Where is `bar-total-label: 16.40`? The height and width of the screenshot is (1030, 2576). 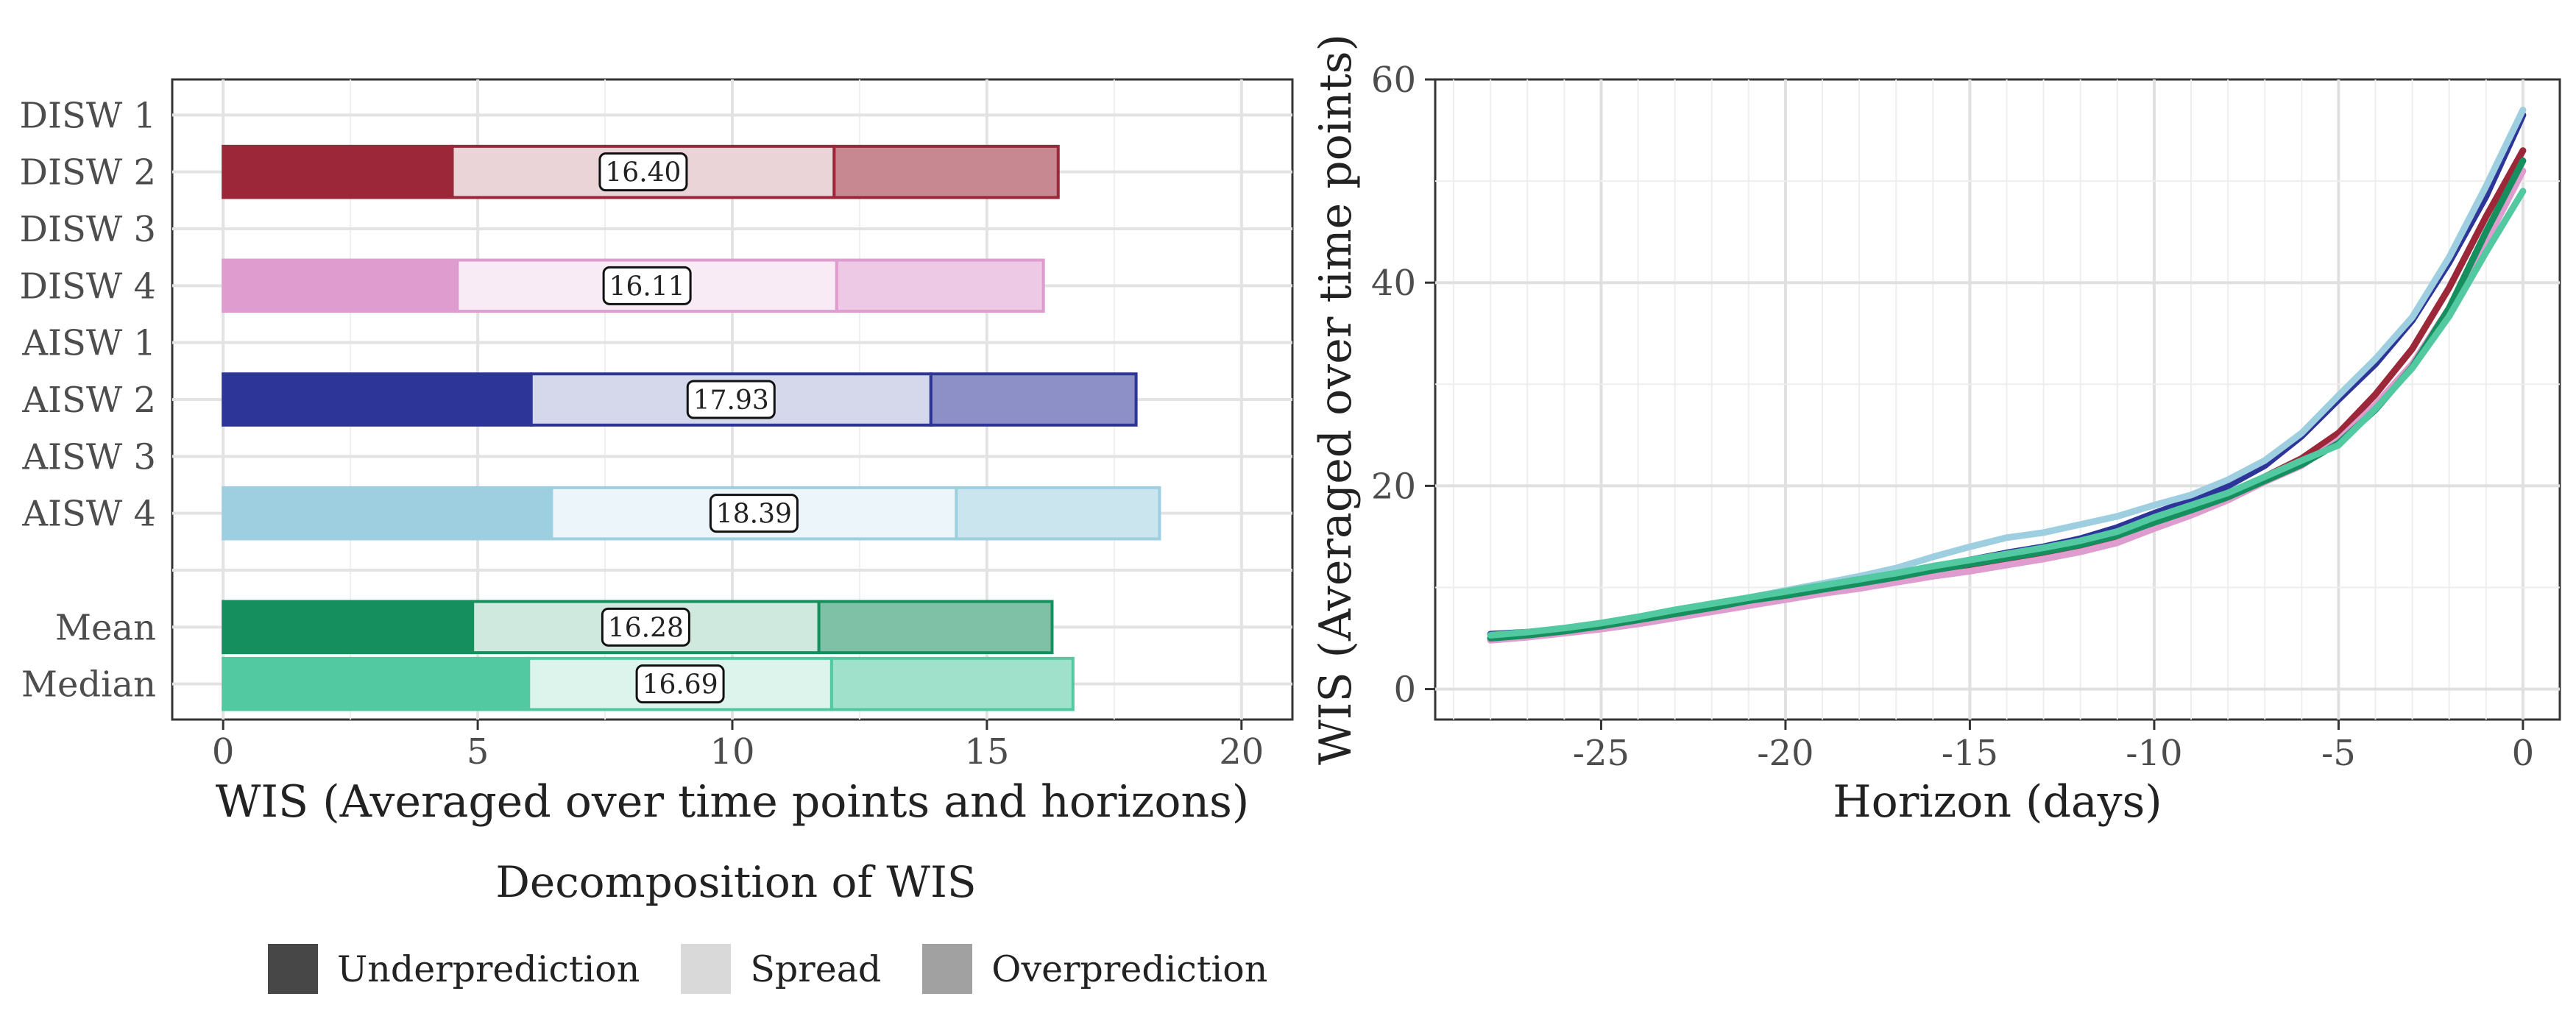
bar-total-label: 16.40 is located at coordinates (643, 173).